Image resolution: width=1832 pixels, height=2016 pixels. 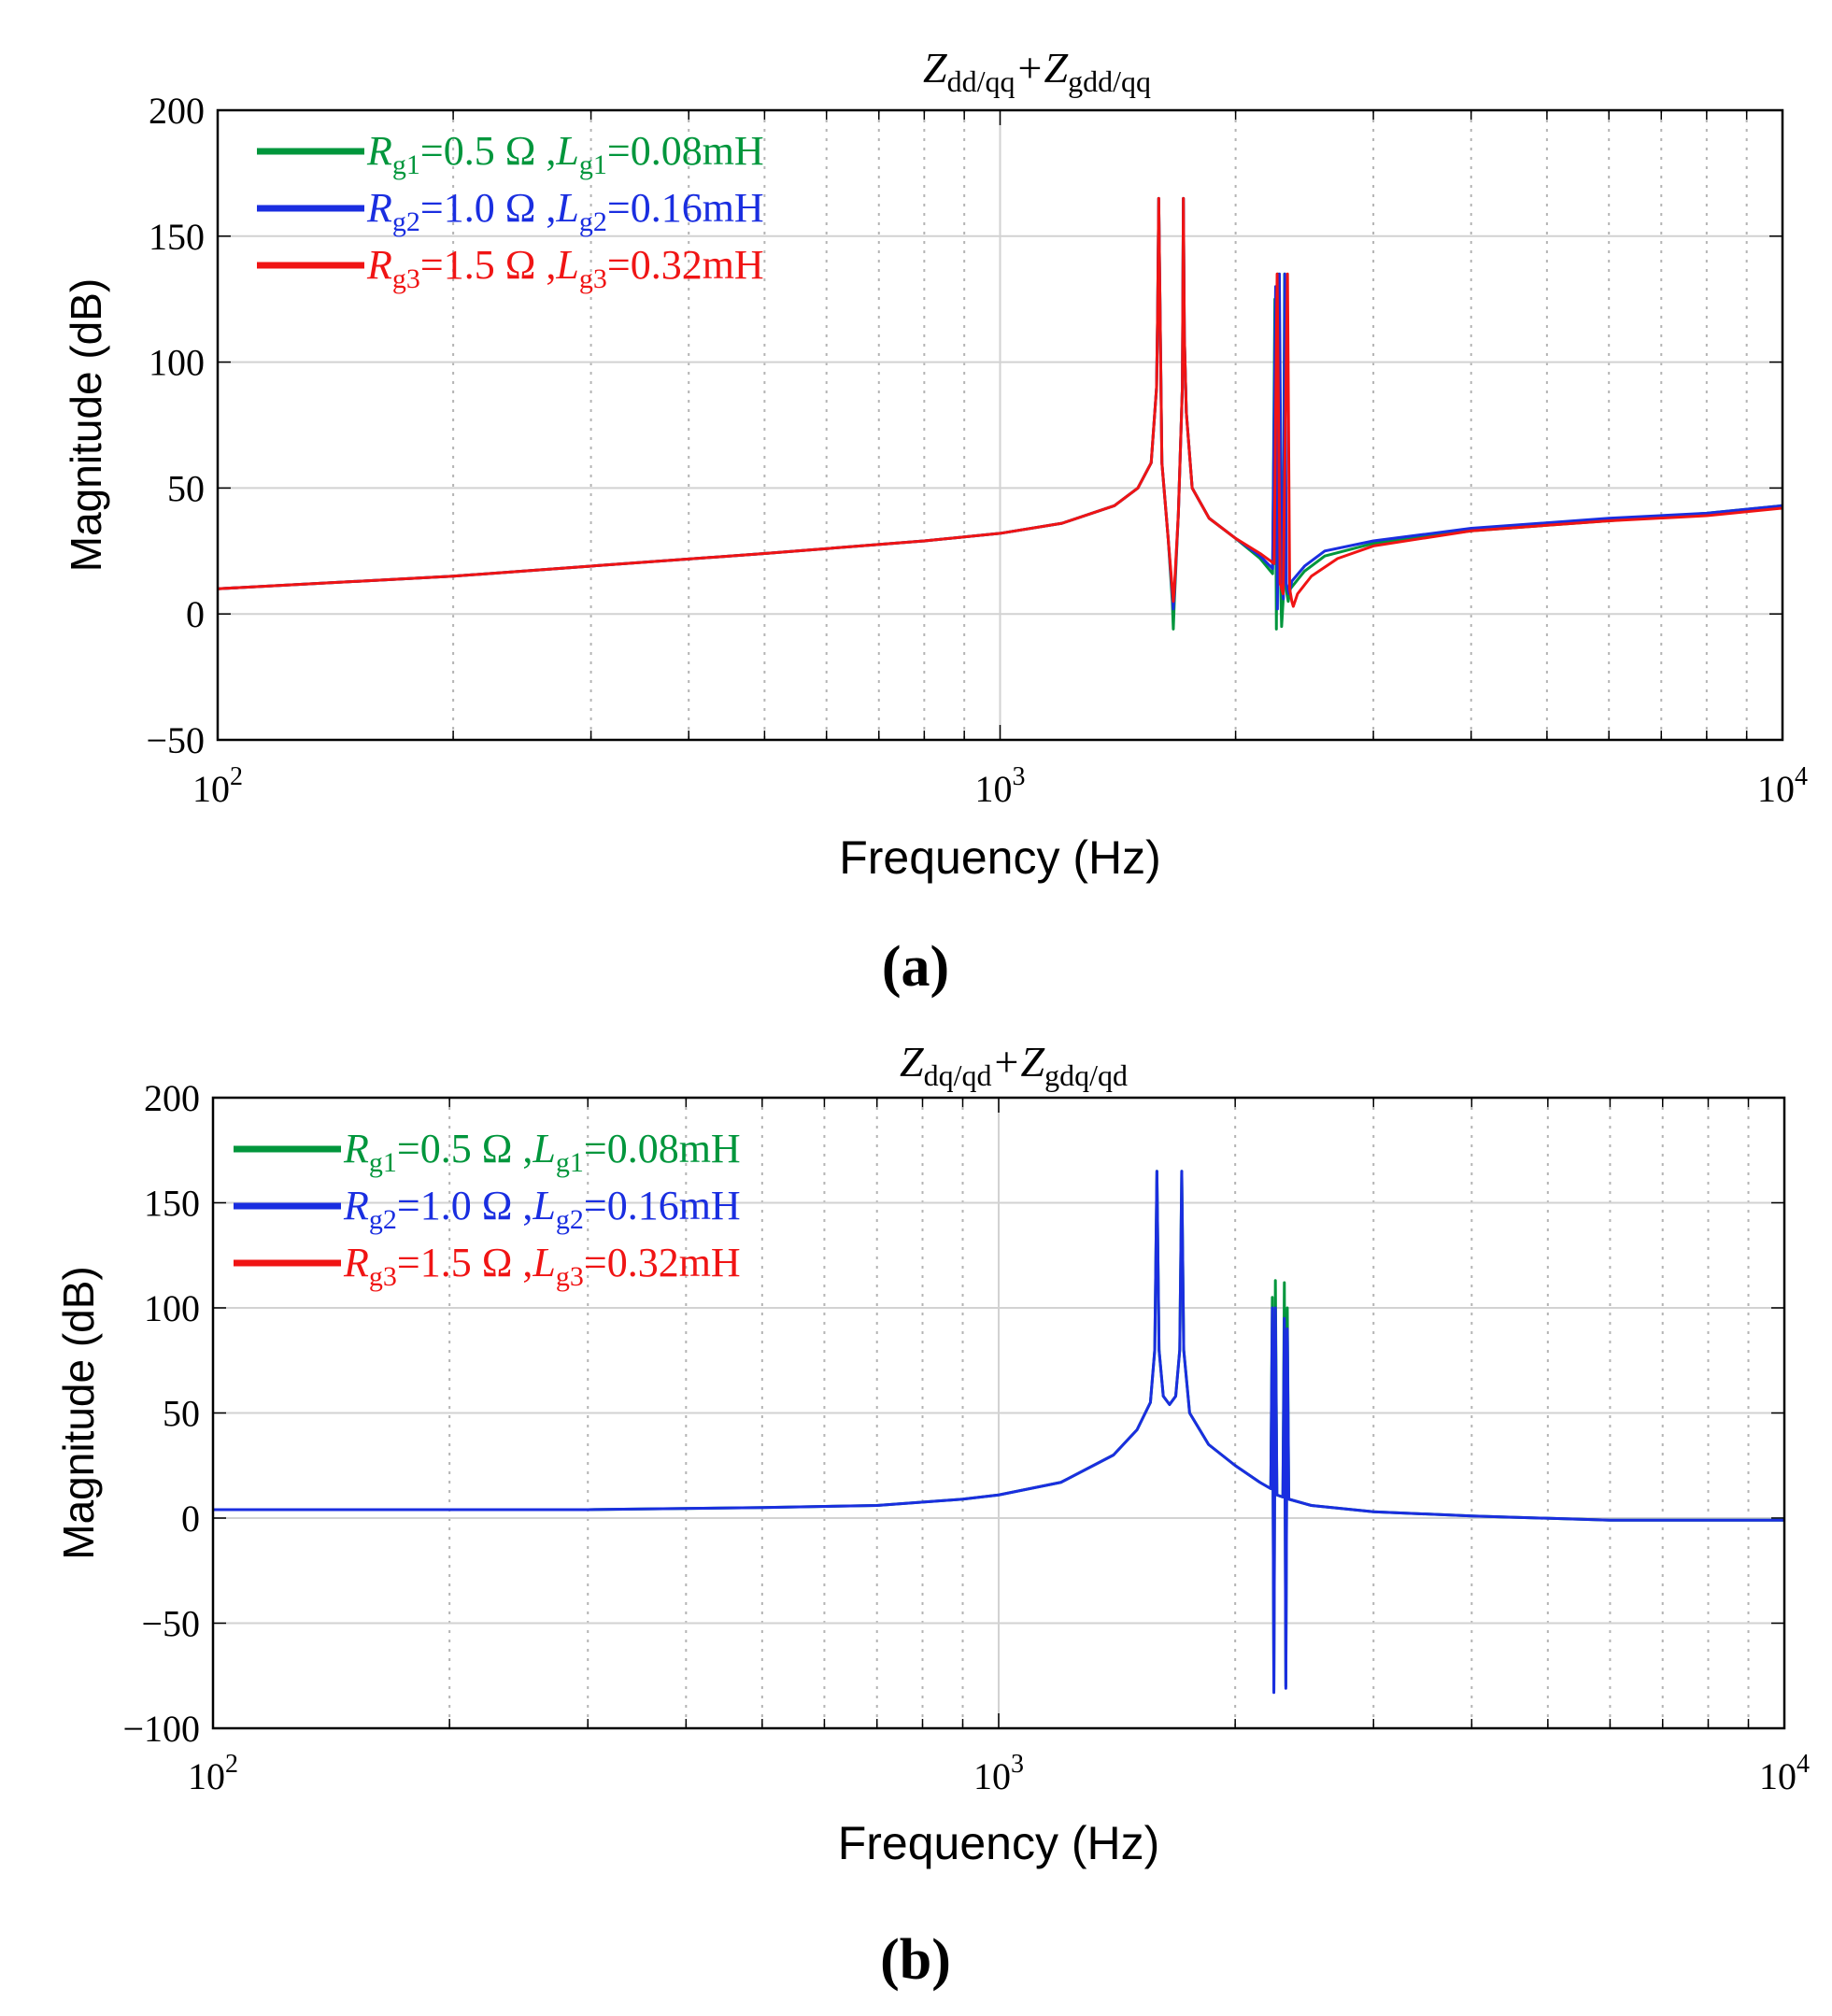 What do you see at coordinates (1086, 1075) in the screenshot?
I see `title-subscript: gdq/qd` at bounding box center [1086, 1075].